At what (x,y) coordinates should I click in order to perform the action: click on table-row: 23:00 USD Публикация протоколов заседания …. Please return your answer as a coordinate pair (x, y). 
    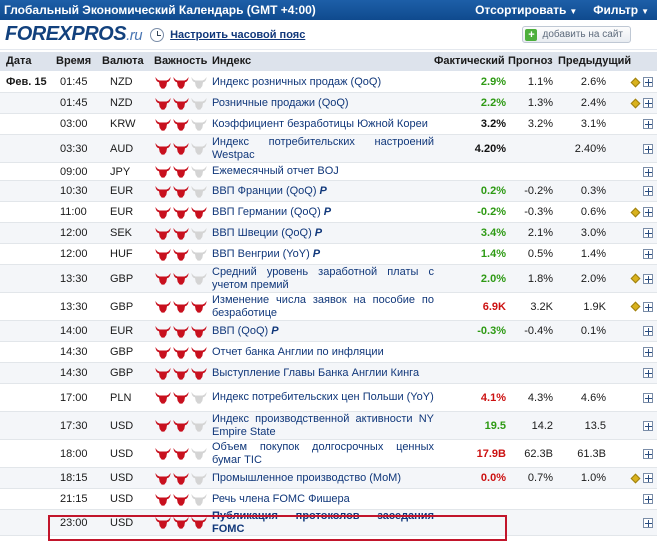
    Looking at the image, I should click on (328, 523).